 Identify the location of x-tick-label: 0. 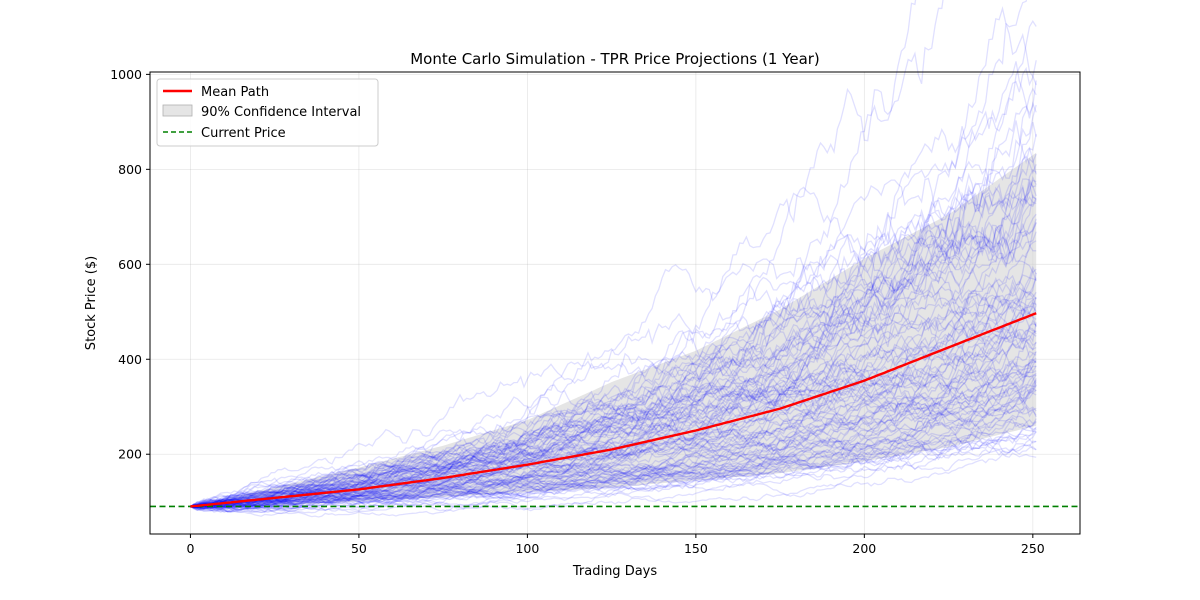
(190, 548).